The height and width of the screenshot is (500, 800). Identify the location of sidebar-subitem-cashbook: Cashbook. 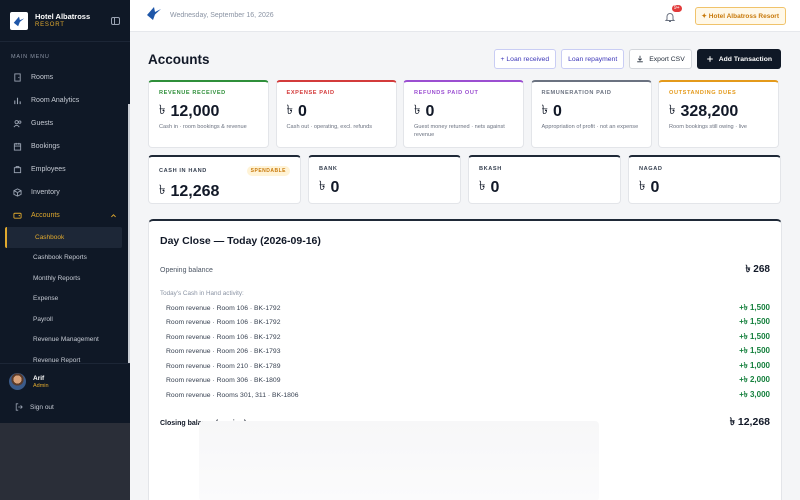
(63, 237).